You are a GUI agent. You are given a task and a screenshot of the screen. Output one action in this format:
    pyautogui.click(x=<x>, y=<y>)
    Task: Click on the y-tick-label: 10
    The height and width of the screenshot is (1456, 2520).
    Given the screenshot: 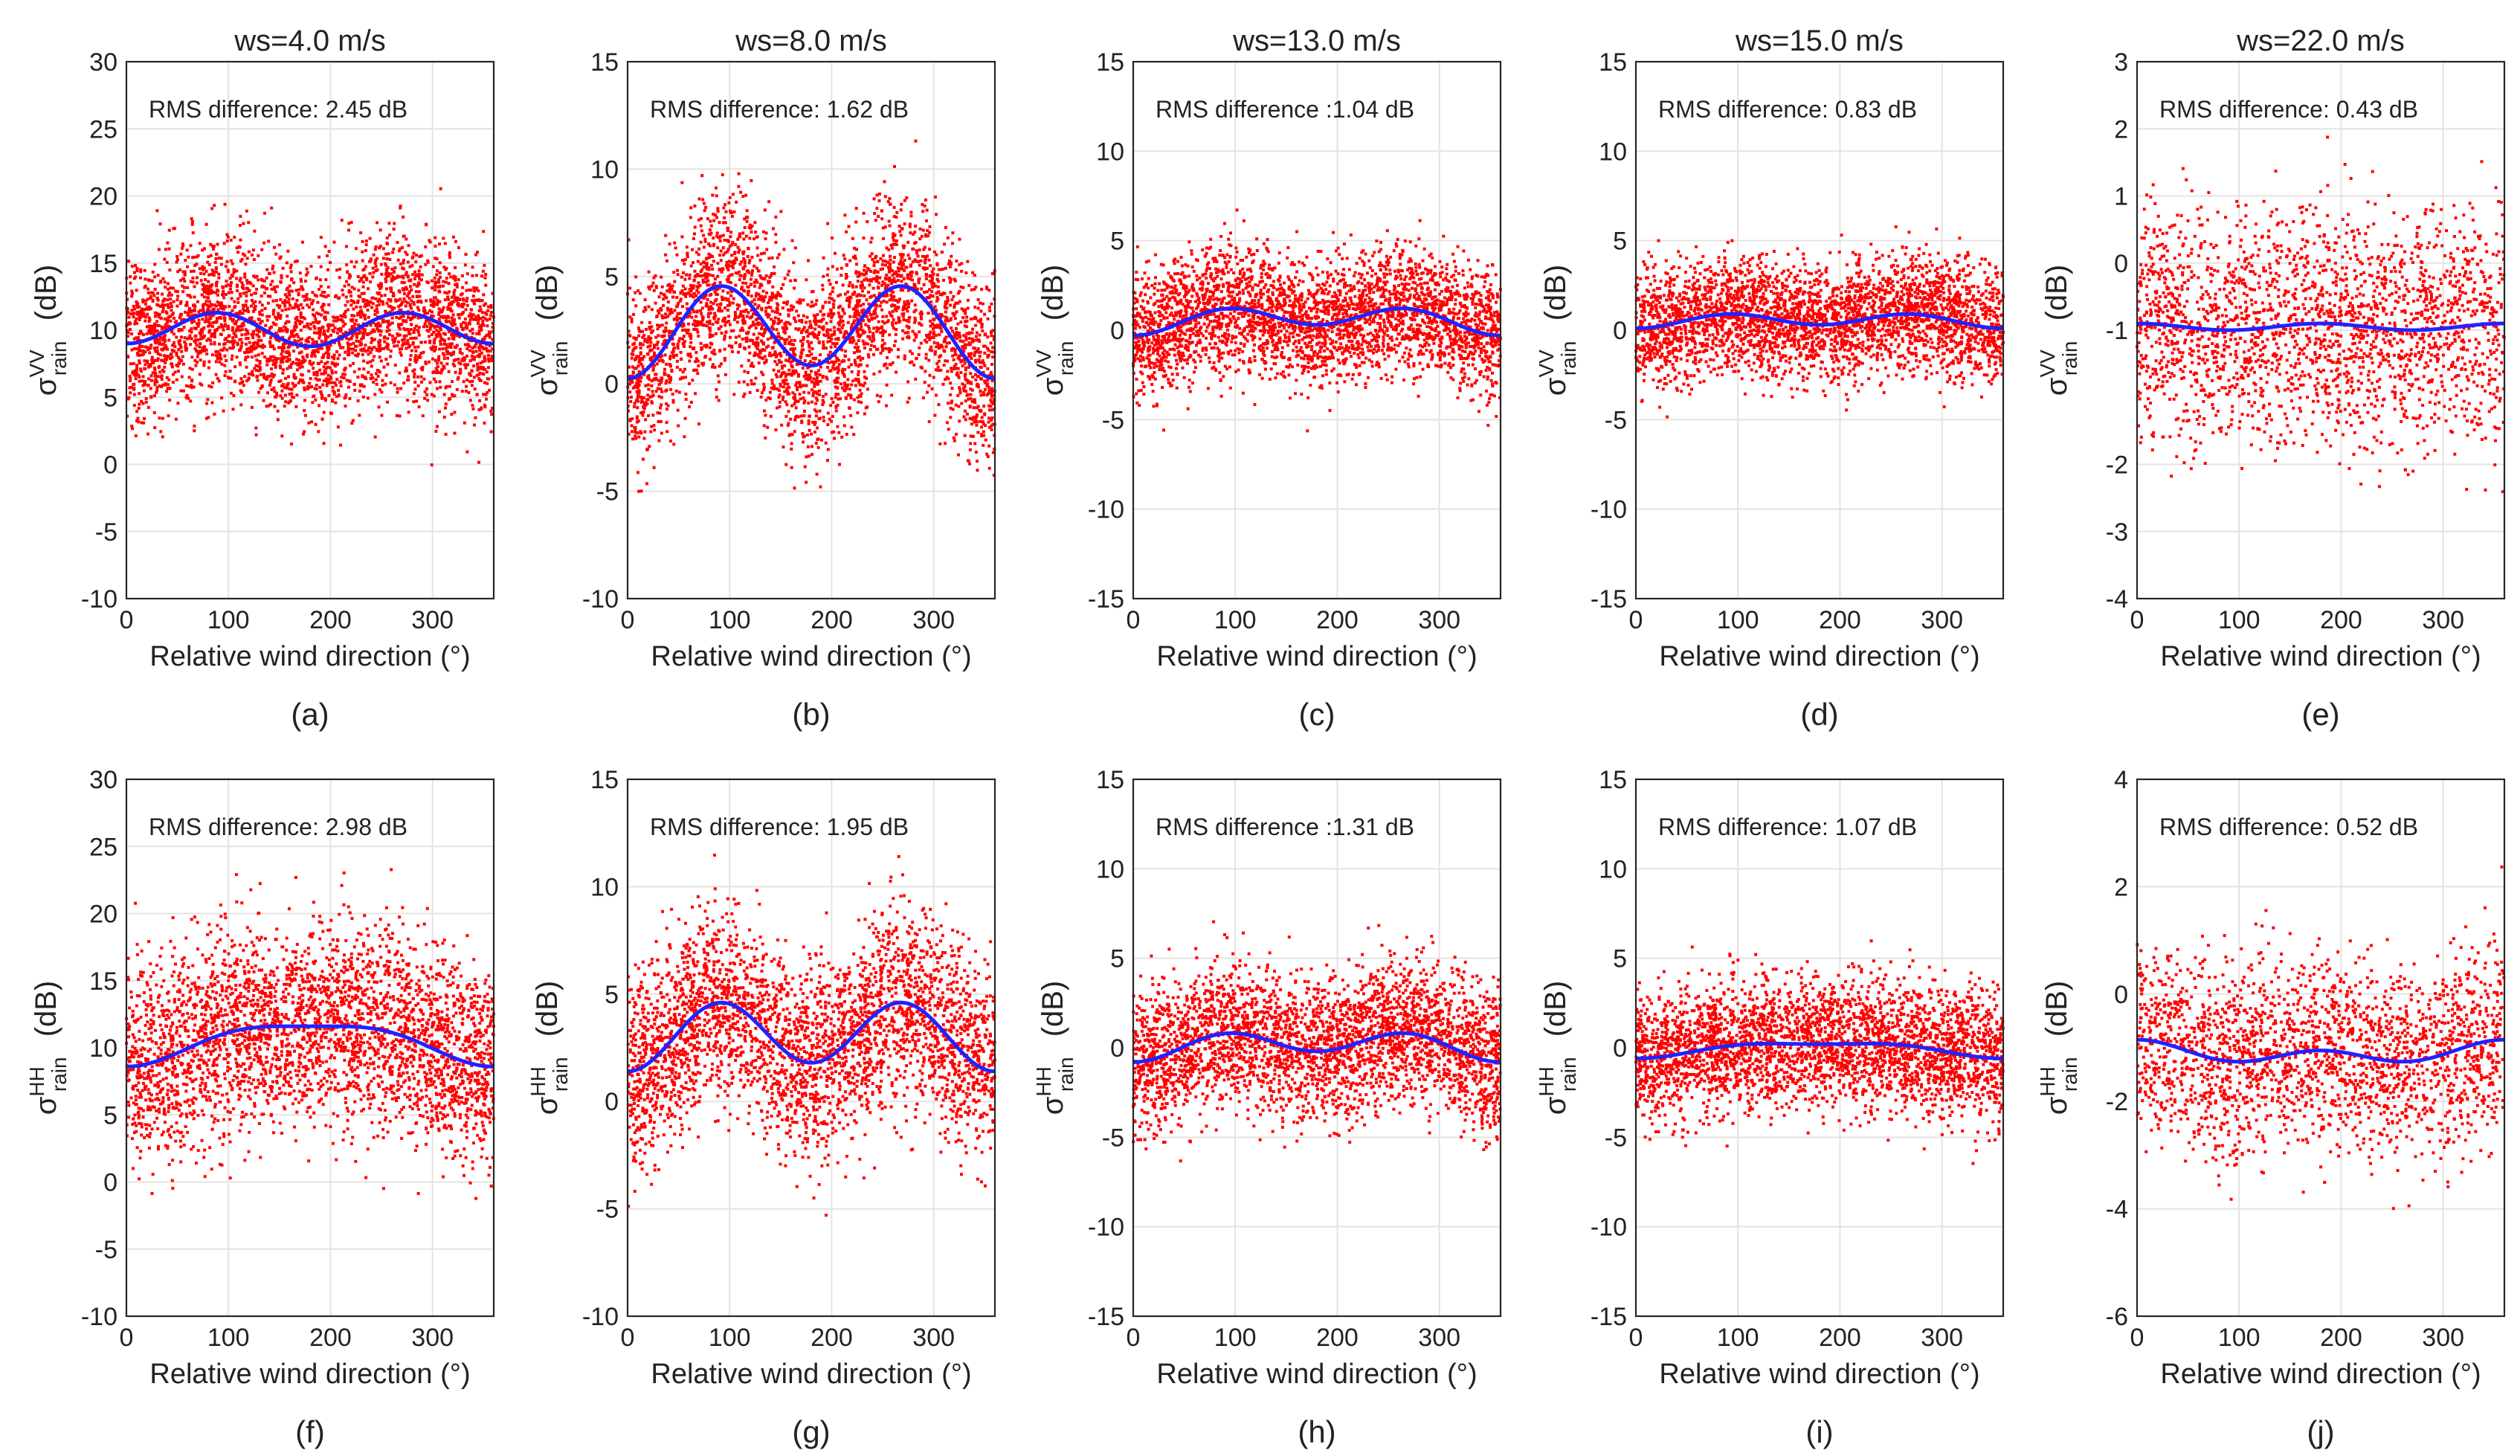 What is the action you would take?
    pyautogui.click(x=103, y=331)
    